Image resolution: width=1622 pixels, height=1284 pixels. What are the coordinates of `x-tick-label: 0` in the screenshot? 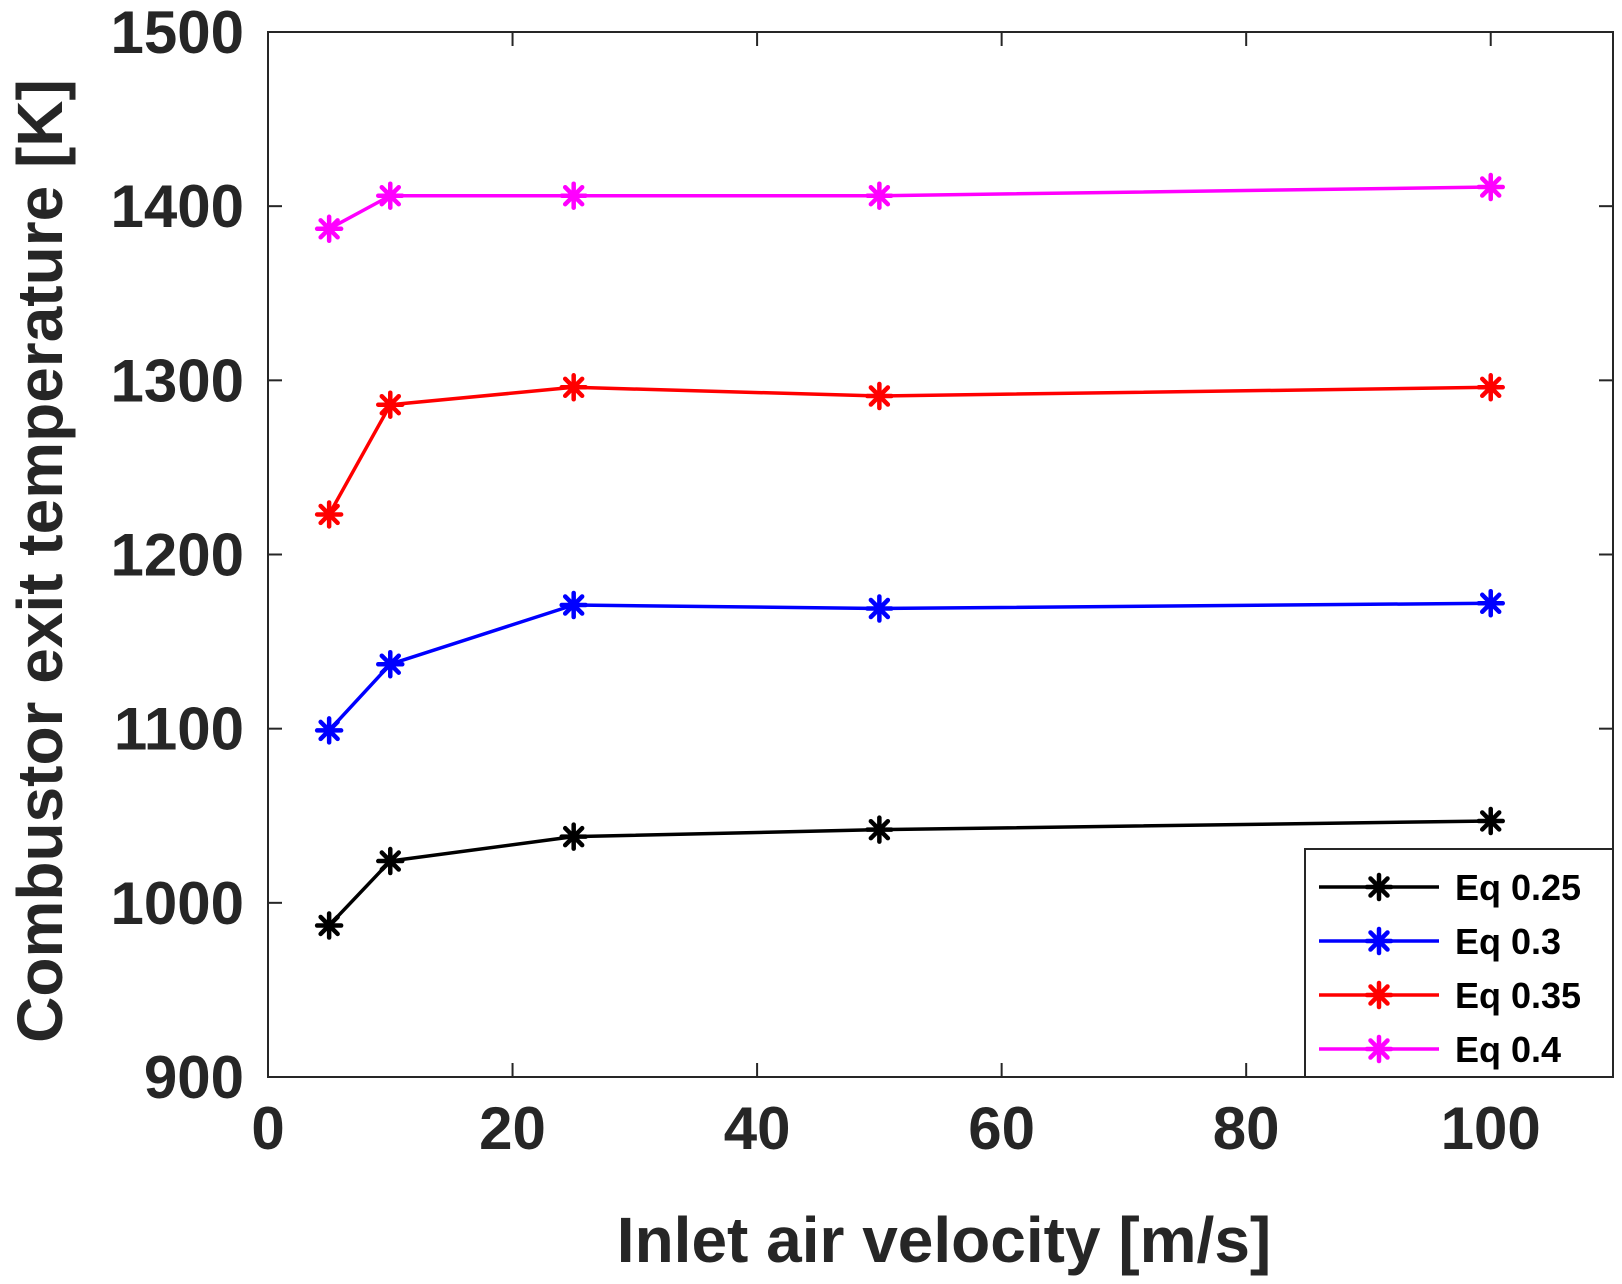 It's located at (267, 1128).